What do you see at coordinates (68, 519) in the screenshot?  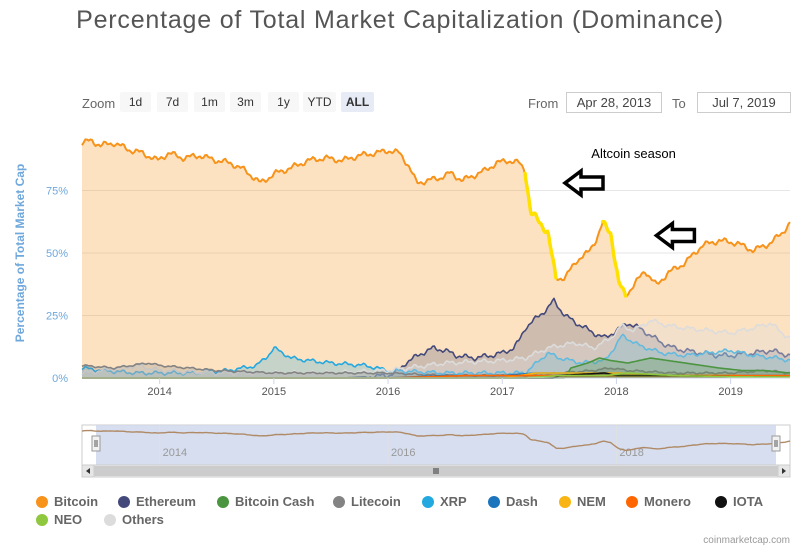 I see `legend-label: NEO` at bounding box center [68, 519].